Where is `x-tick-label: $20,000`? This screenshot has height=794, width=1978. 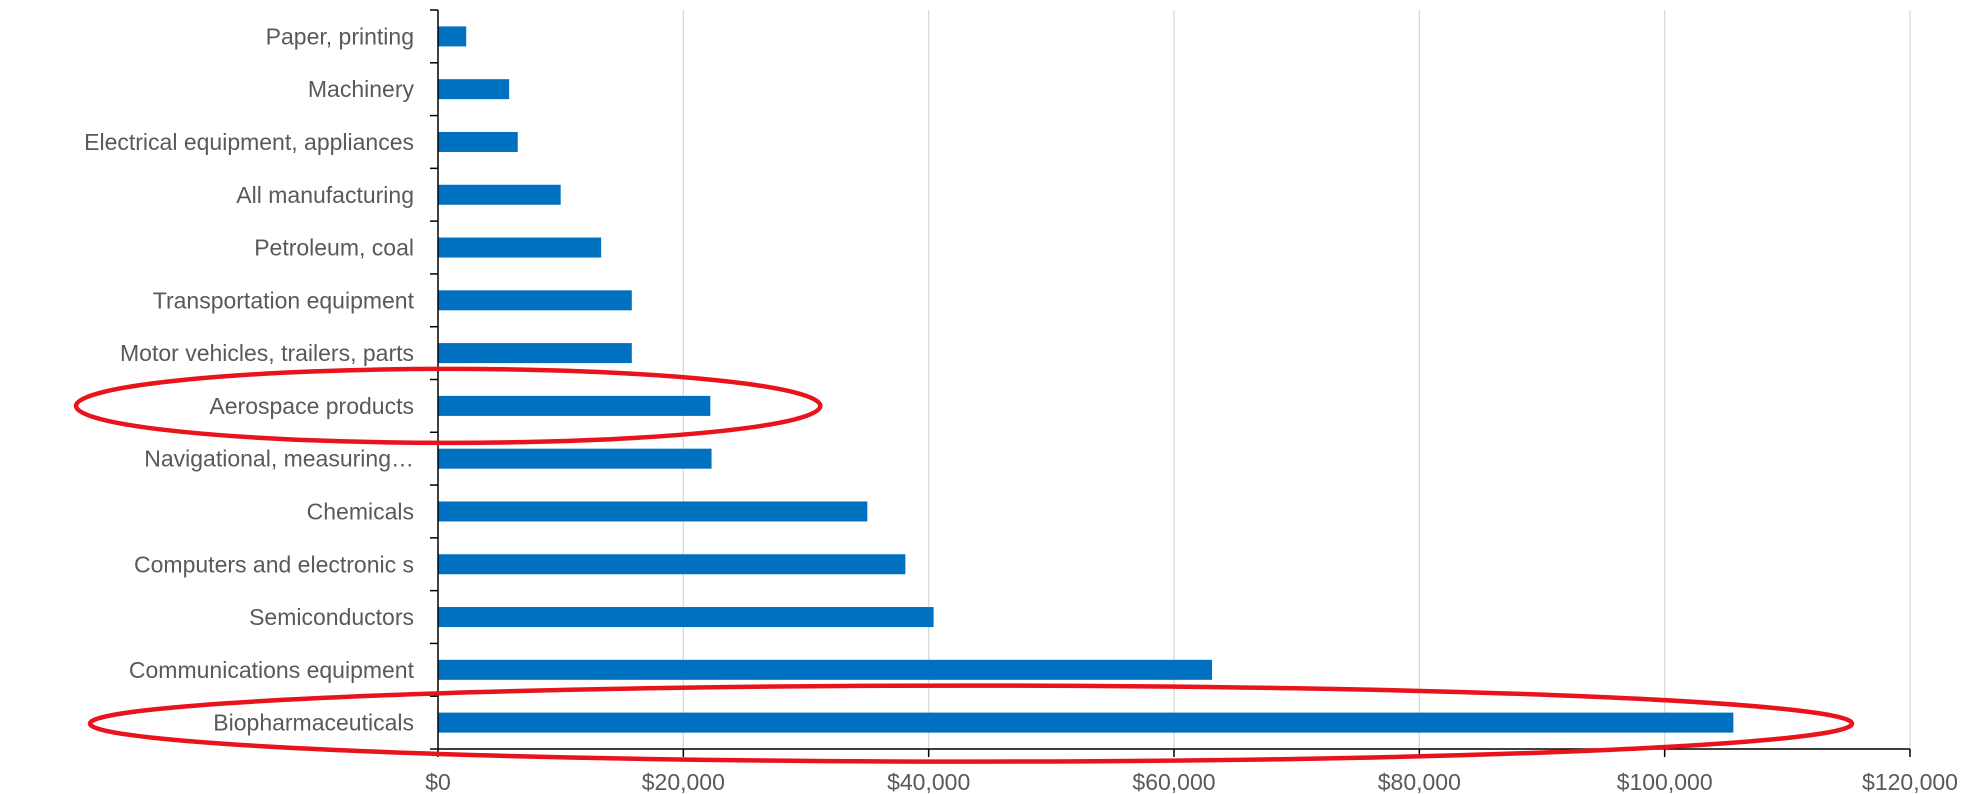 x-tick-label: $20,000 is located at coordinates (683, 781).